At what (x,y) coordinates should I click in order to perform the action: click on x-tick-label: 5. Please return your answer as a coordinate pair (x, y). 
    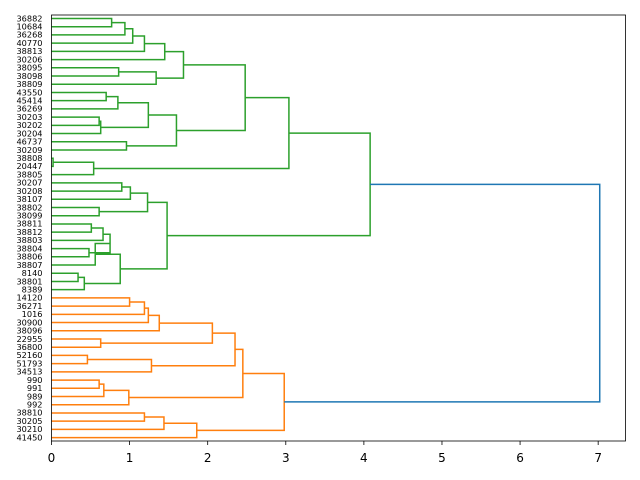
    Looking at the image, I should click on (442, 458).